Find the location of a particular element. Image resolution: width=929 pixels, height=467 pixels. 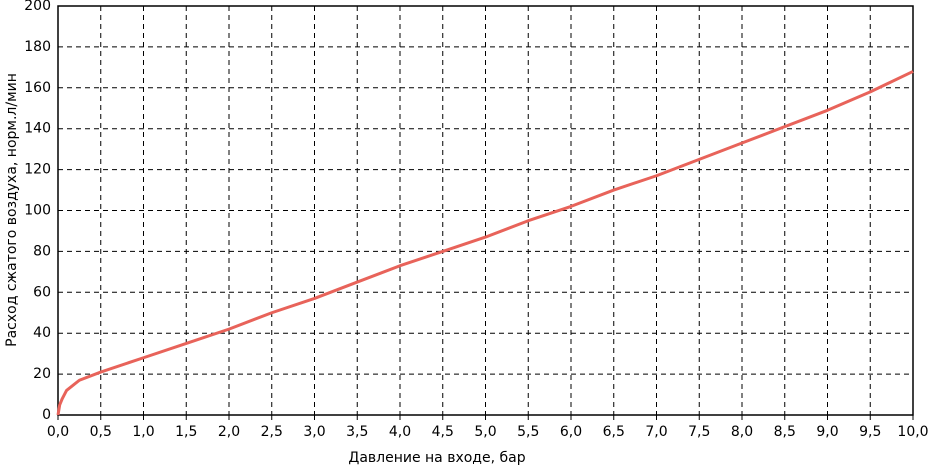

x-tick-label: 8,0 is located at coordinates (742, 432).